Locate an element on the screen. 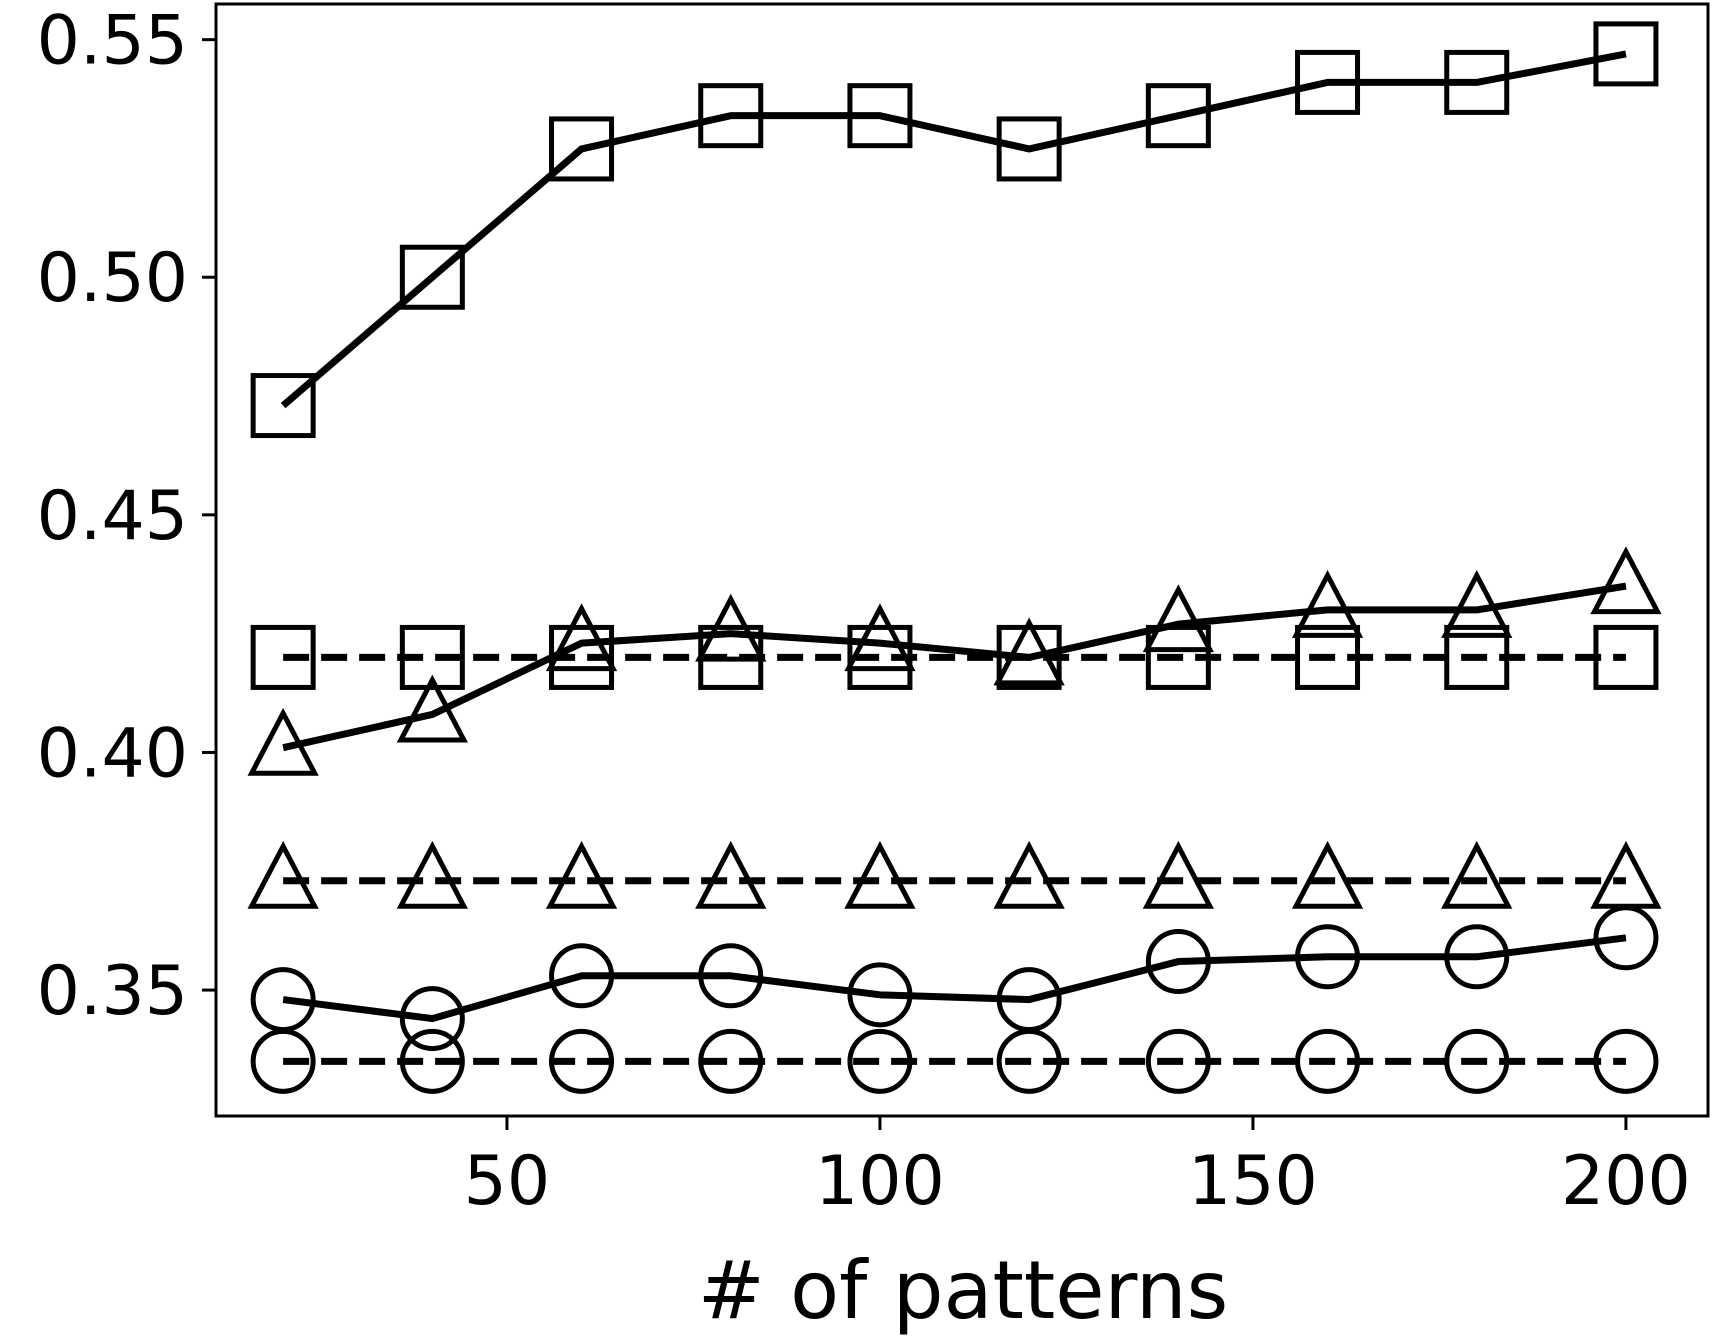 Image resolution: width=1714 pixels, height=1336 pixels. x-tick-label: 200 is located at coordinates (1626, 1181).